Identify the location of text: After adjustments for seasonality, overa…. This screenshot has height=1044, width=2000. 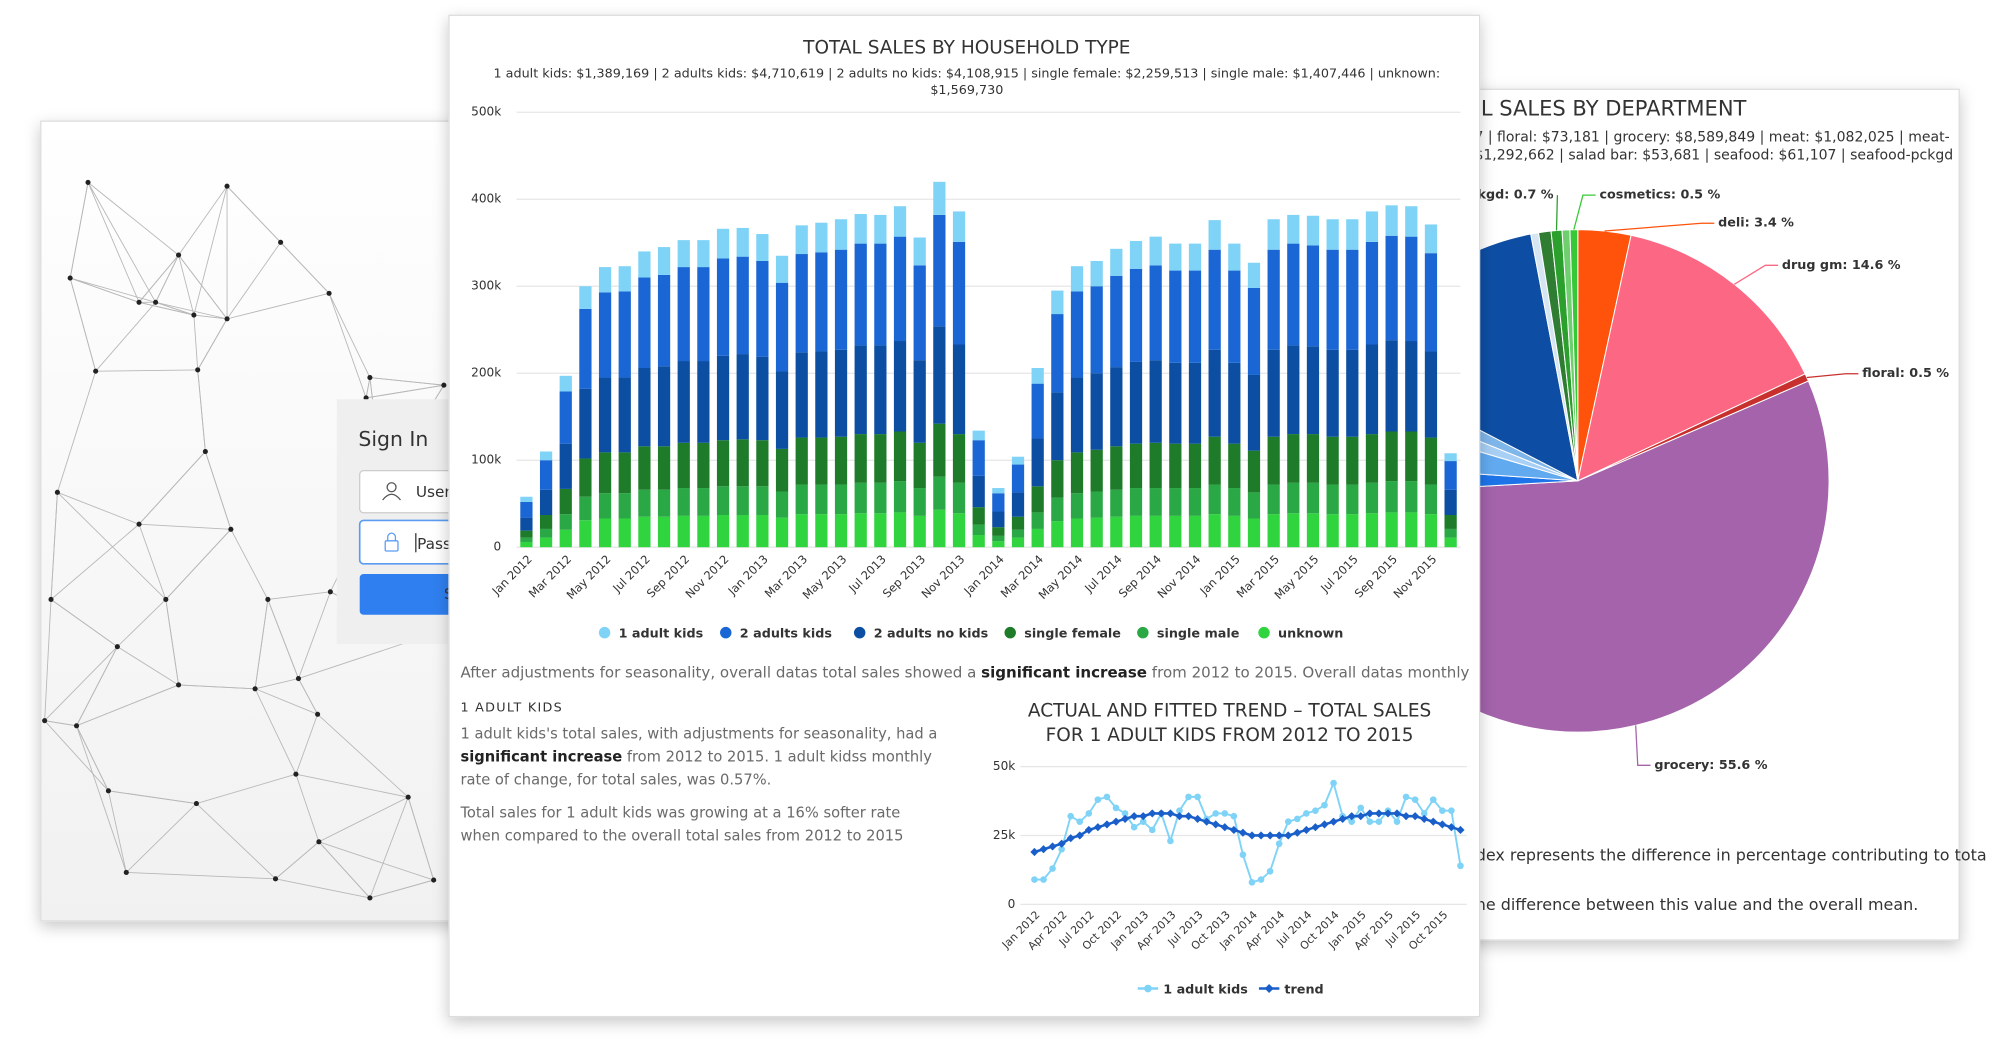
(720, 672).